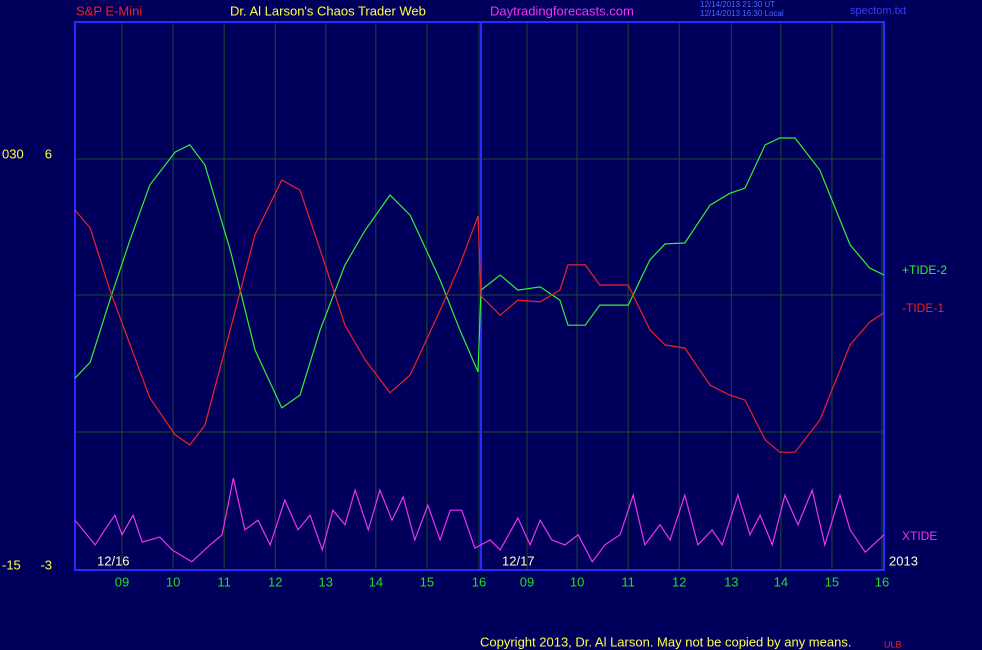  Describe the element at coordinates (737, 4) in the screenshot. I see `timestamp: 12/14/2013 21:30 UT` at that location.